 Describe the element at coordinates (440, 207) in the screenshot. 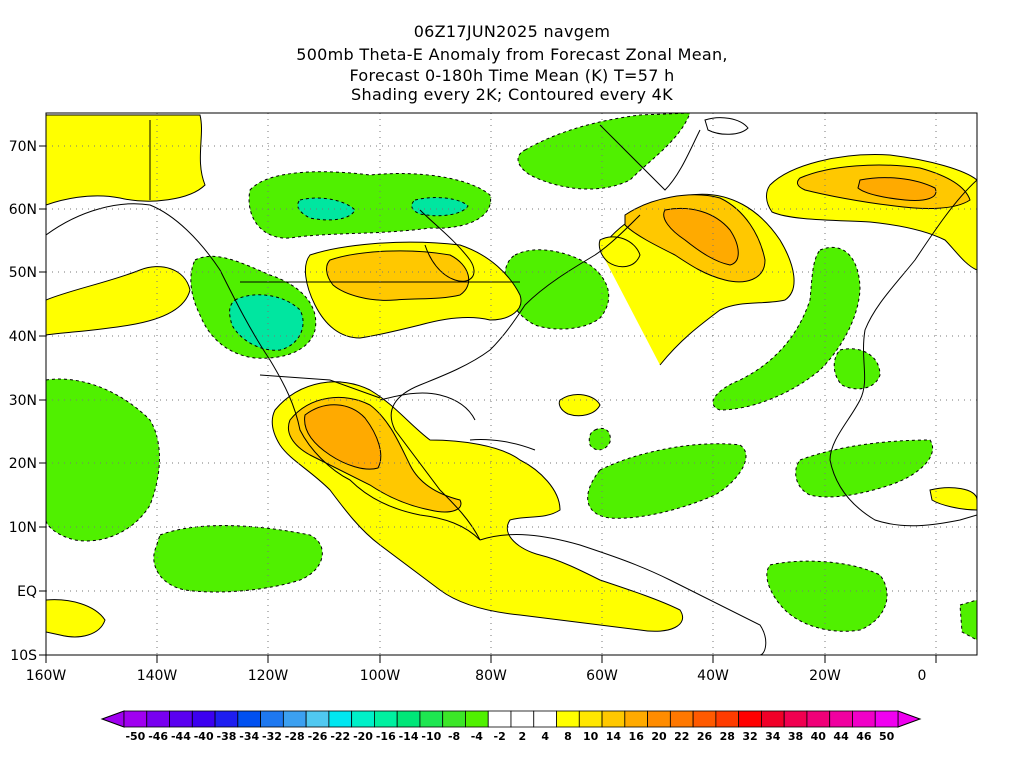

I see `anomaly-core-hudson` at that location.